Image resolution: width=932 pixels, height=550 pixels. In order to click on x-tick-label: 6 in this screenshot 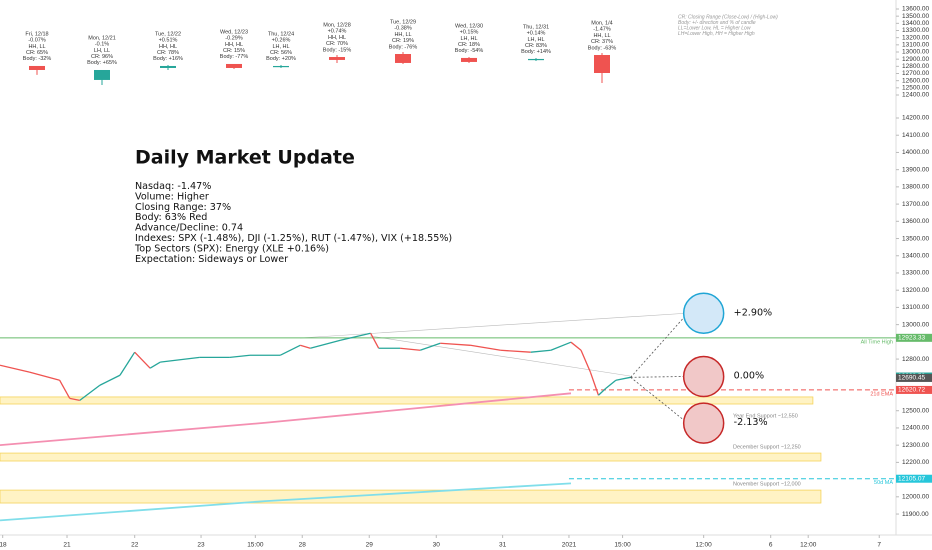, I will do `click(771, 545)`.